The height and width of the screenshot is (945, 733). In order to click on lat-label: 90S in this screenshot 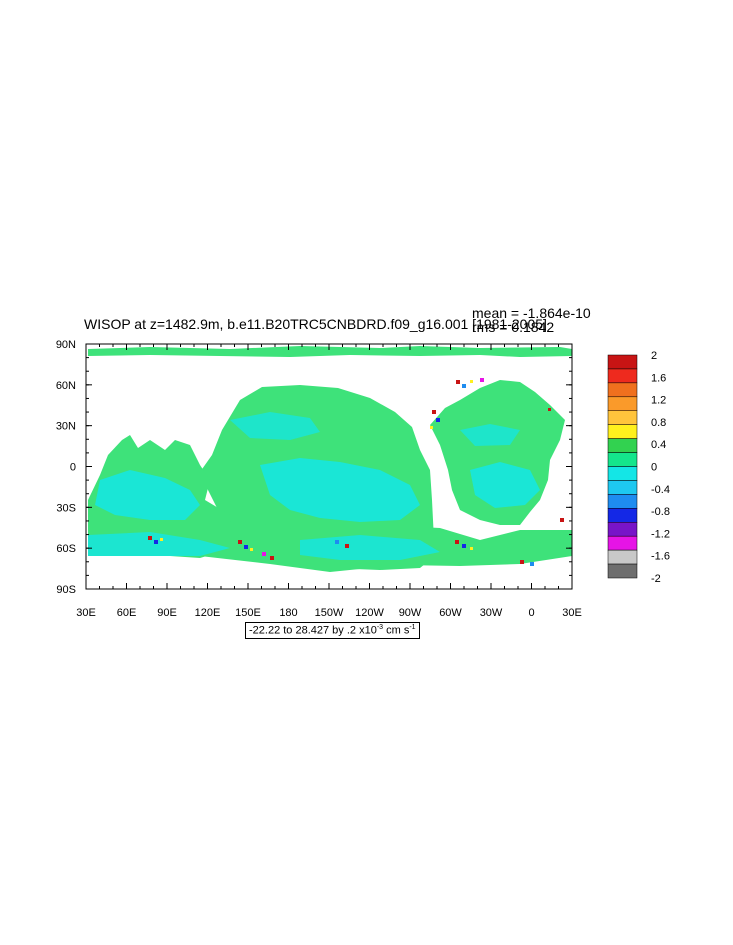, I will do `click(66, 590)`.